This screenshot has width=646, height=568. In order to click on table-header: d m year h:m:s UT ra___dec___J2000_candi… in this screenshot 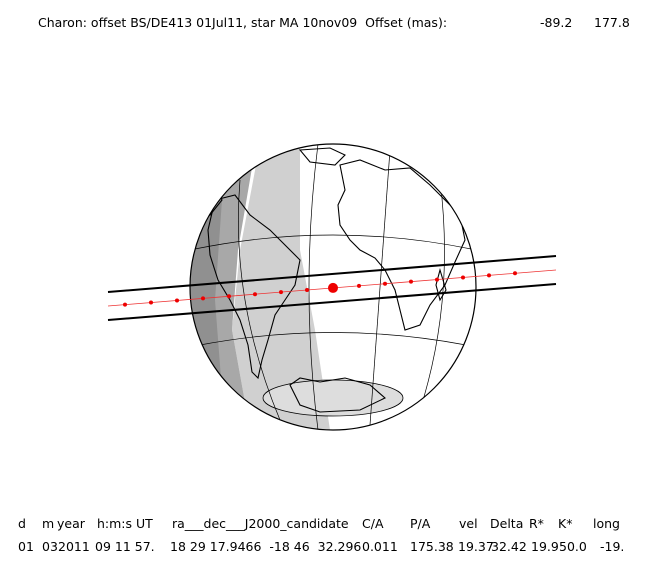, I will do `click(319, 523)`.